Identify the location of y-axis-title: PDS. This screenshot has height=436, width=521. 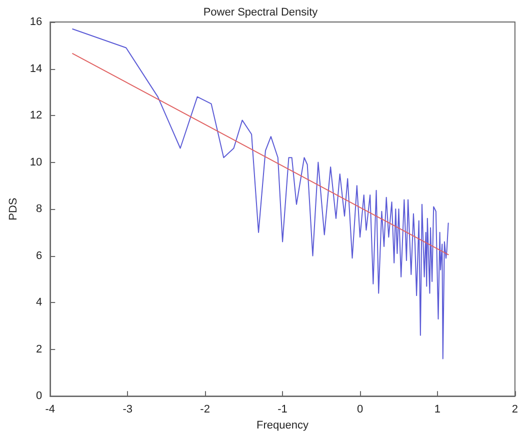
(14, 209).